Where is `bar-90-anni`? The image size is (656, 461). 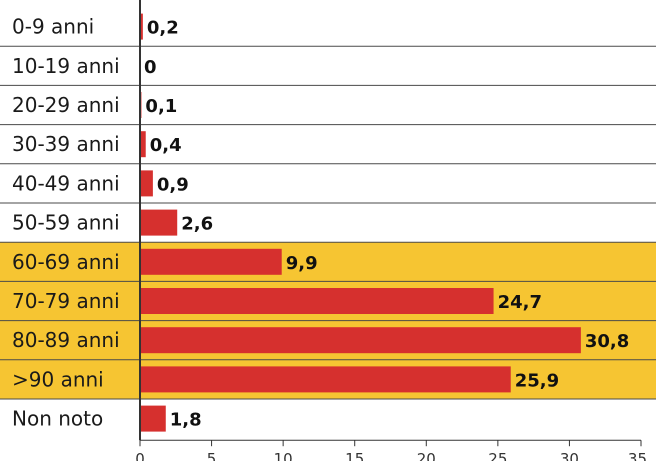 bar-90-anni is located at coordinates (325, 379).